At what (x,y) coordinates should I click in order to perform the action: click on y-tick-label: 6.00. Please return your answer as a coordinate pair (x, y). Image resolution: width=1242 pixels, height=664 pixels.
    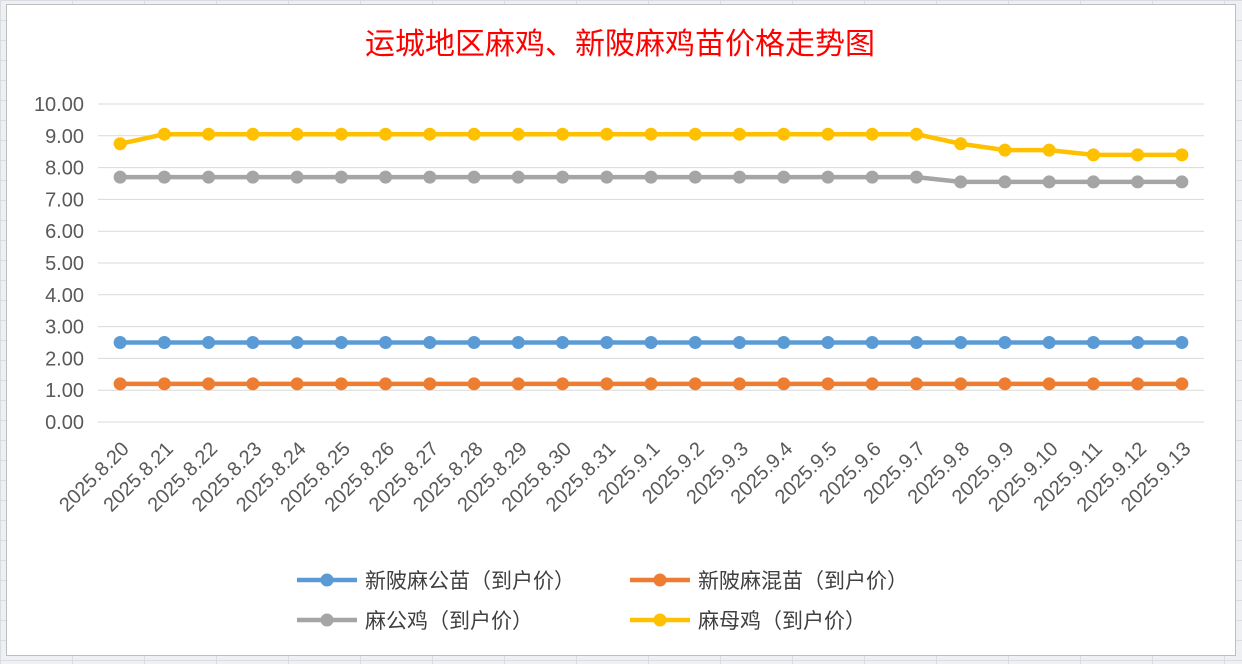
    Looking at the image, I should click on (64, 232).